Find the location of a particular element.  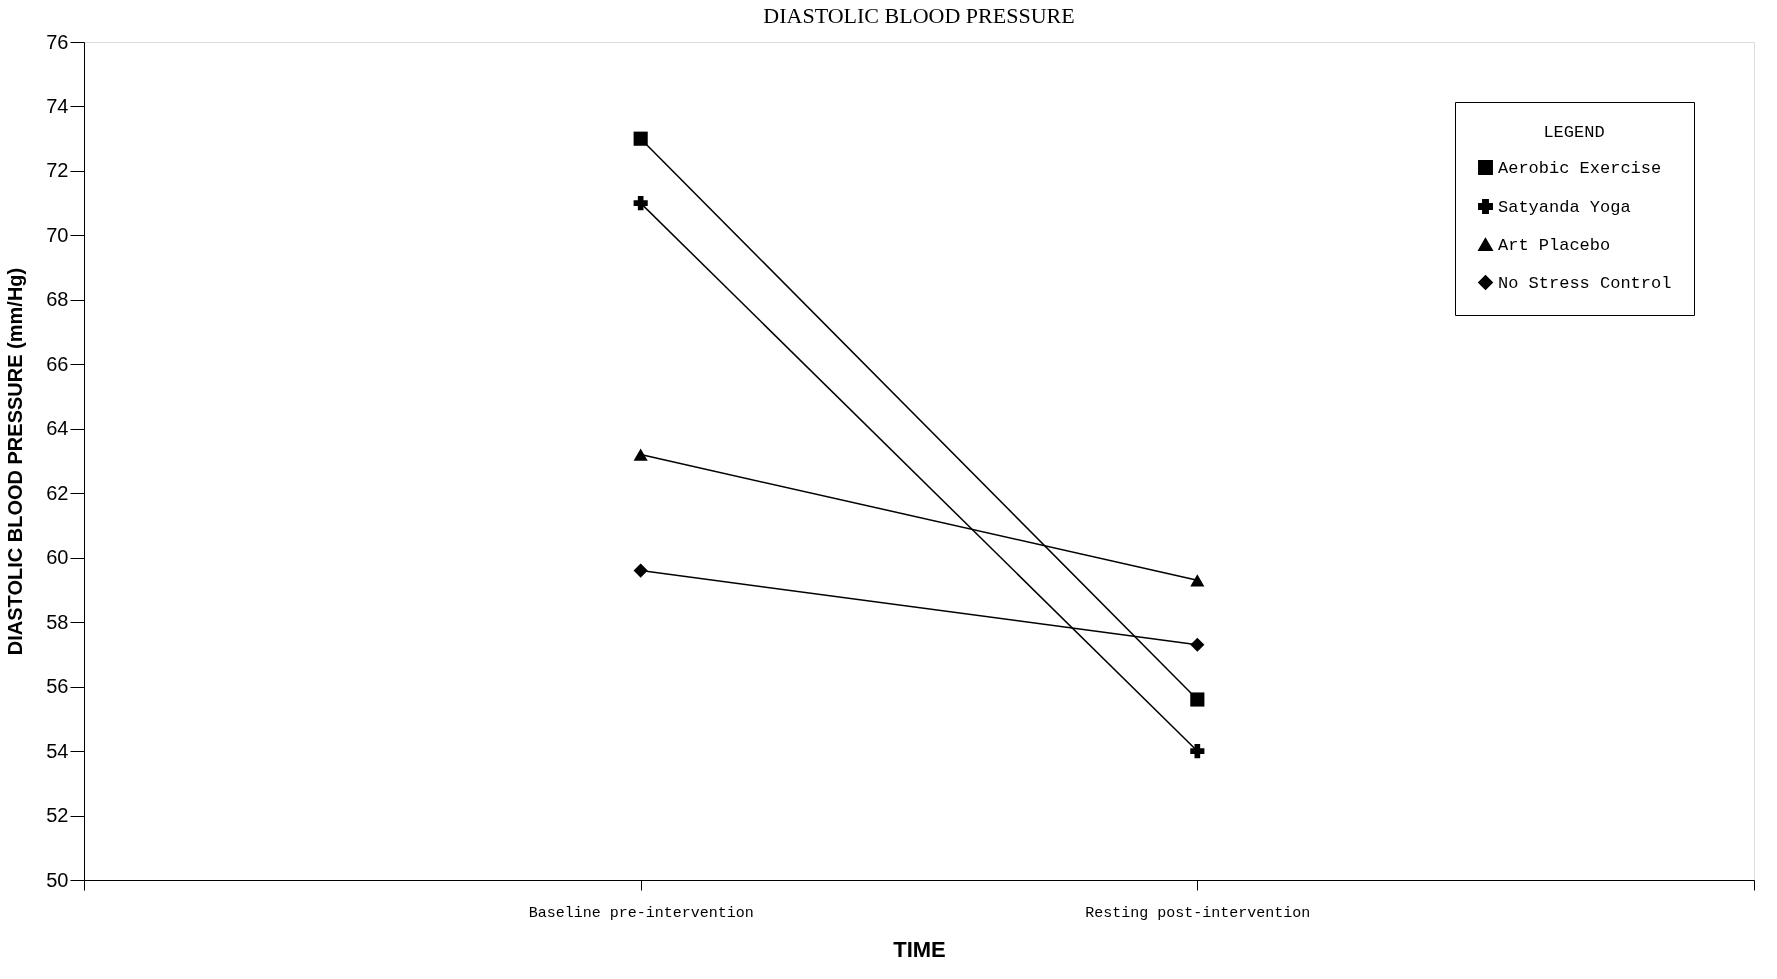

y-axis-title: DIASTOLIC BLOOD PRESSURE (mm/Hg) is located at coordinates (15, 461).